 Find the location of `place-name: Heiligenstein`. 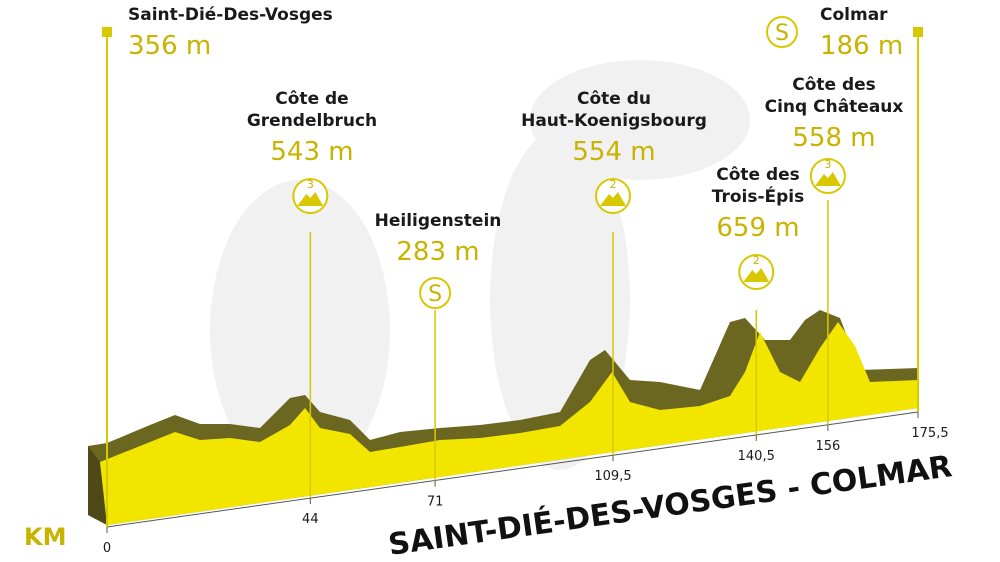

place-name: Heiligenstein is located at coordinates (438, 221).